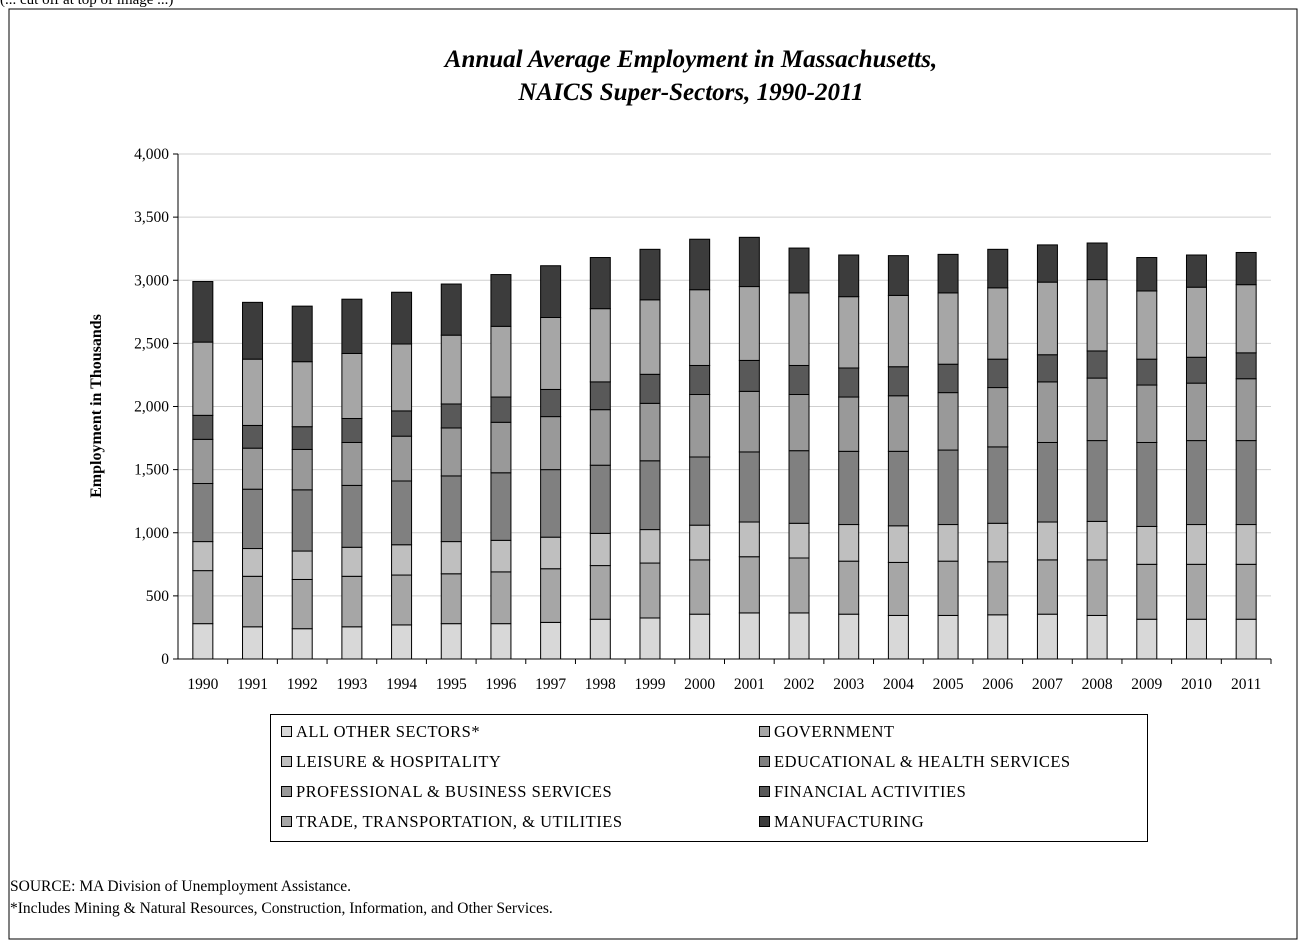 The image size is (1302, 943). What do you see at coordinates (151, 533) in the screenshot?
I see `y-tick-label: 1,000` at bounding box center [151, 533].